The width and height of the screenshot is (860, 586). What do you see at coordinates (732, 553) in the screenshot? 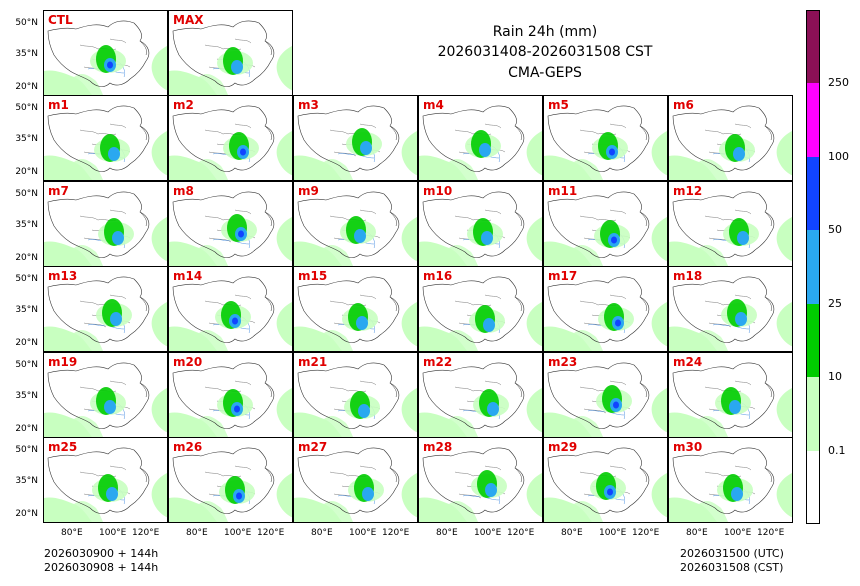
I see `footer-valid-utc: 2026031500 (UTC)` at bounding box center [732, 553].